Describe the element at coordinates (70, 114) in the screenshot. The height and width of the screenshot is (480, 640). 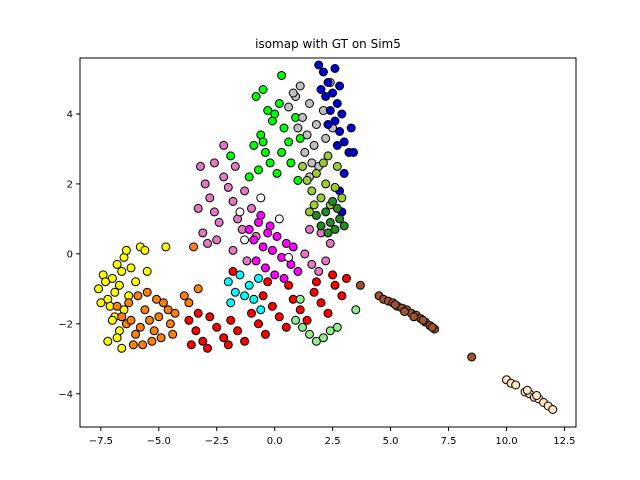
I see `y-tick-label: 4` at that location.